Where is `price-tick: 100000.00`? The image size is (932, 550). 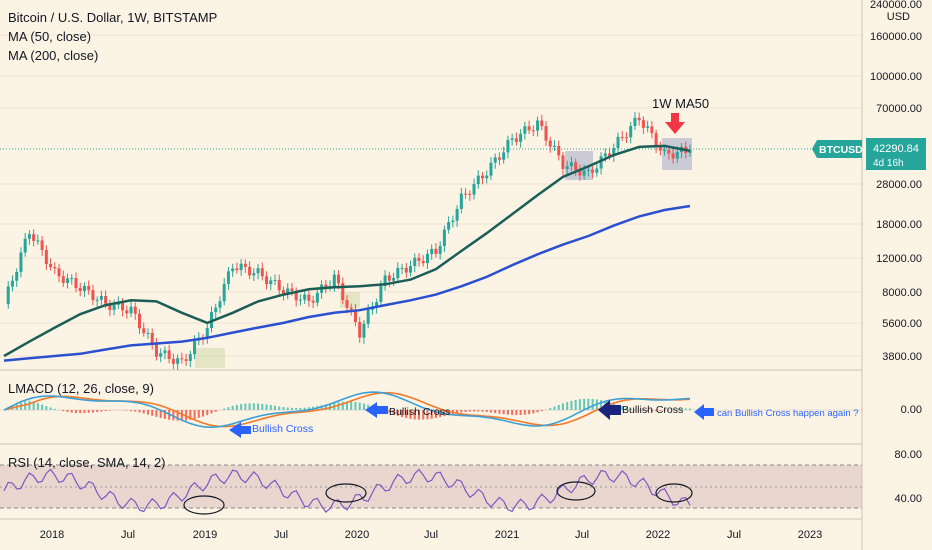 price-tick: 100000.00 is located at coordinates (896, 77).